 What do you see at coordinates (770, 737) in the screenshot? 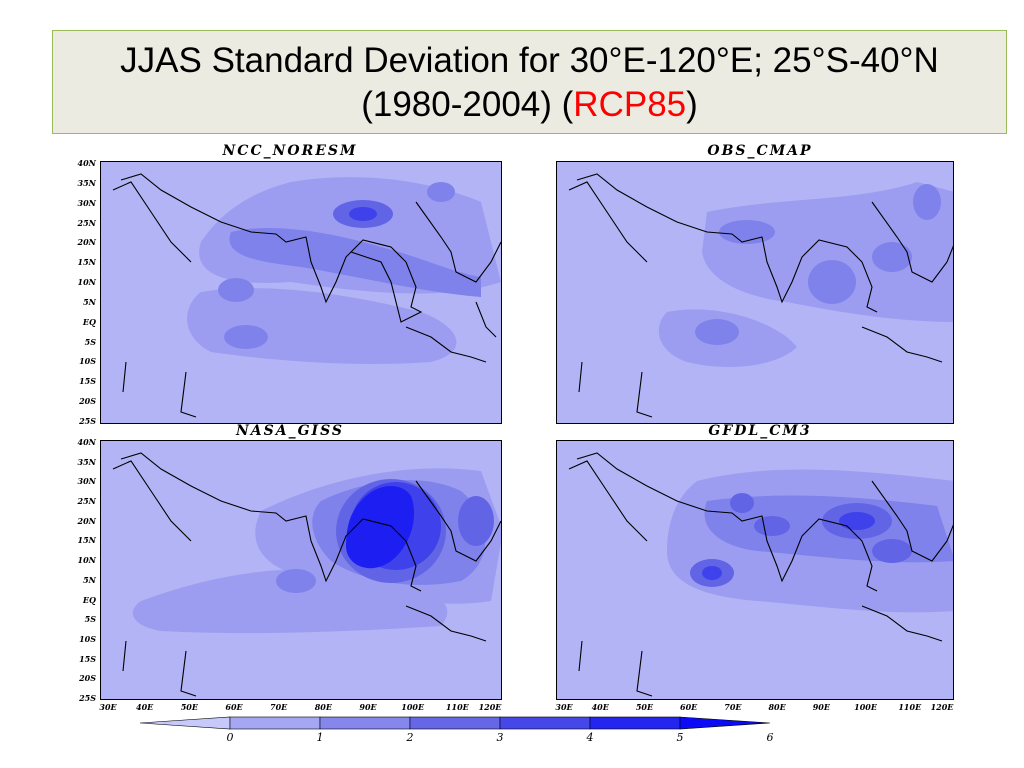
I see `colorbar-tick-label: 6` at bounding box center [770, 737].